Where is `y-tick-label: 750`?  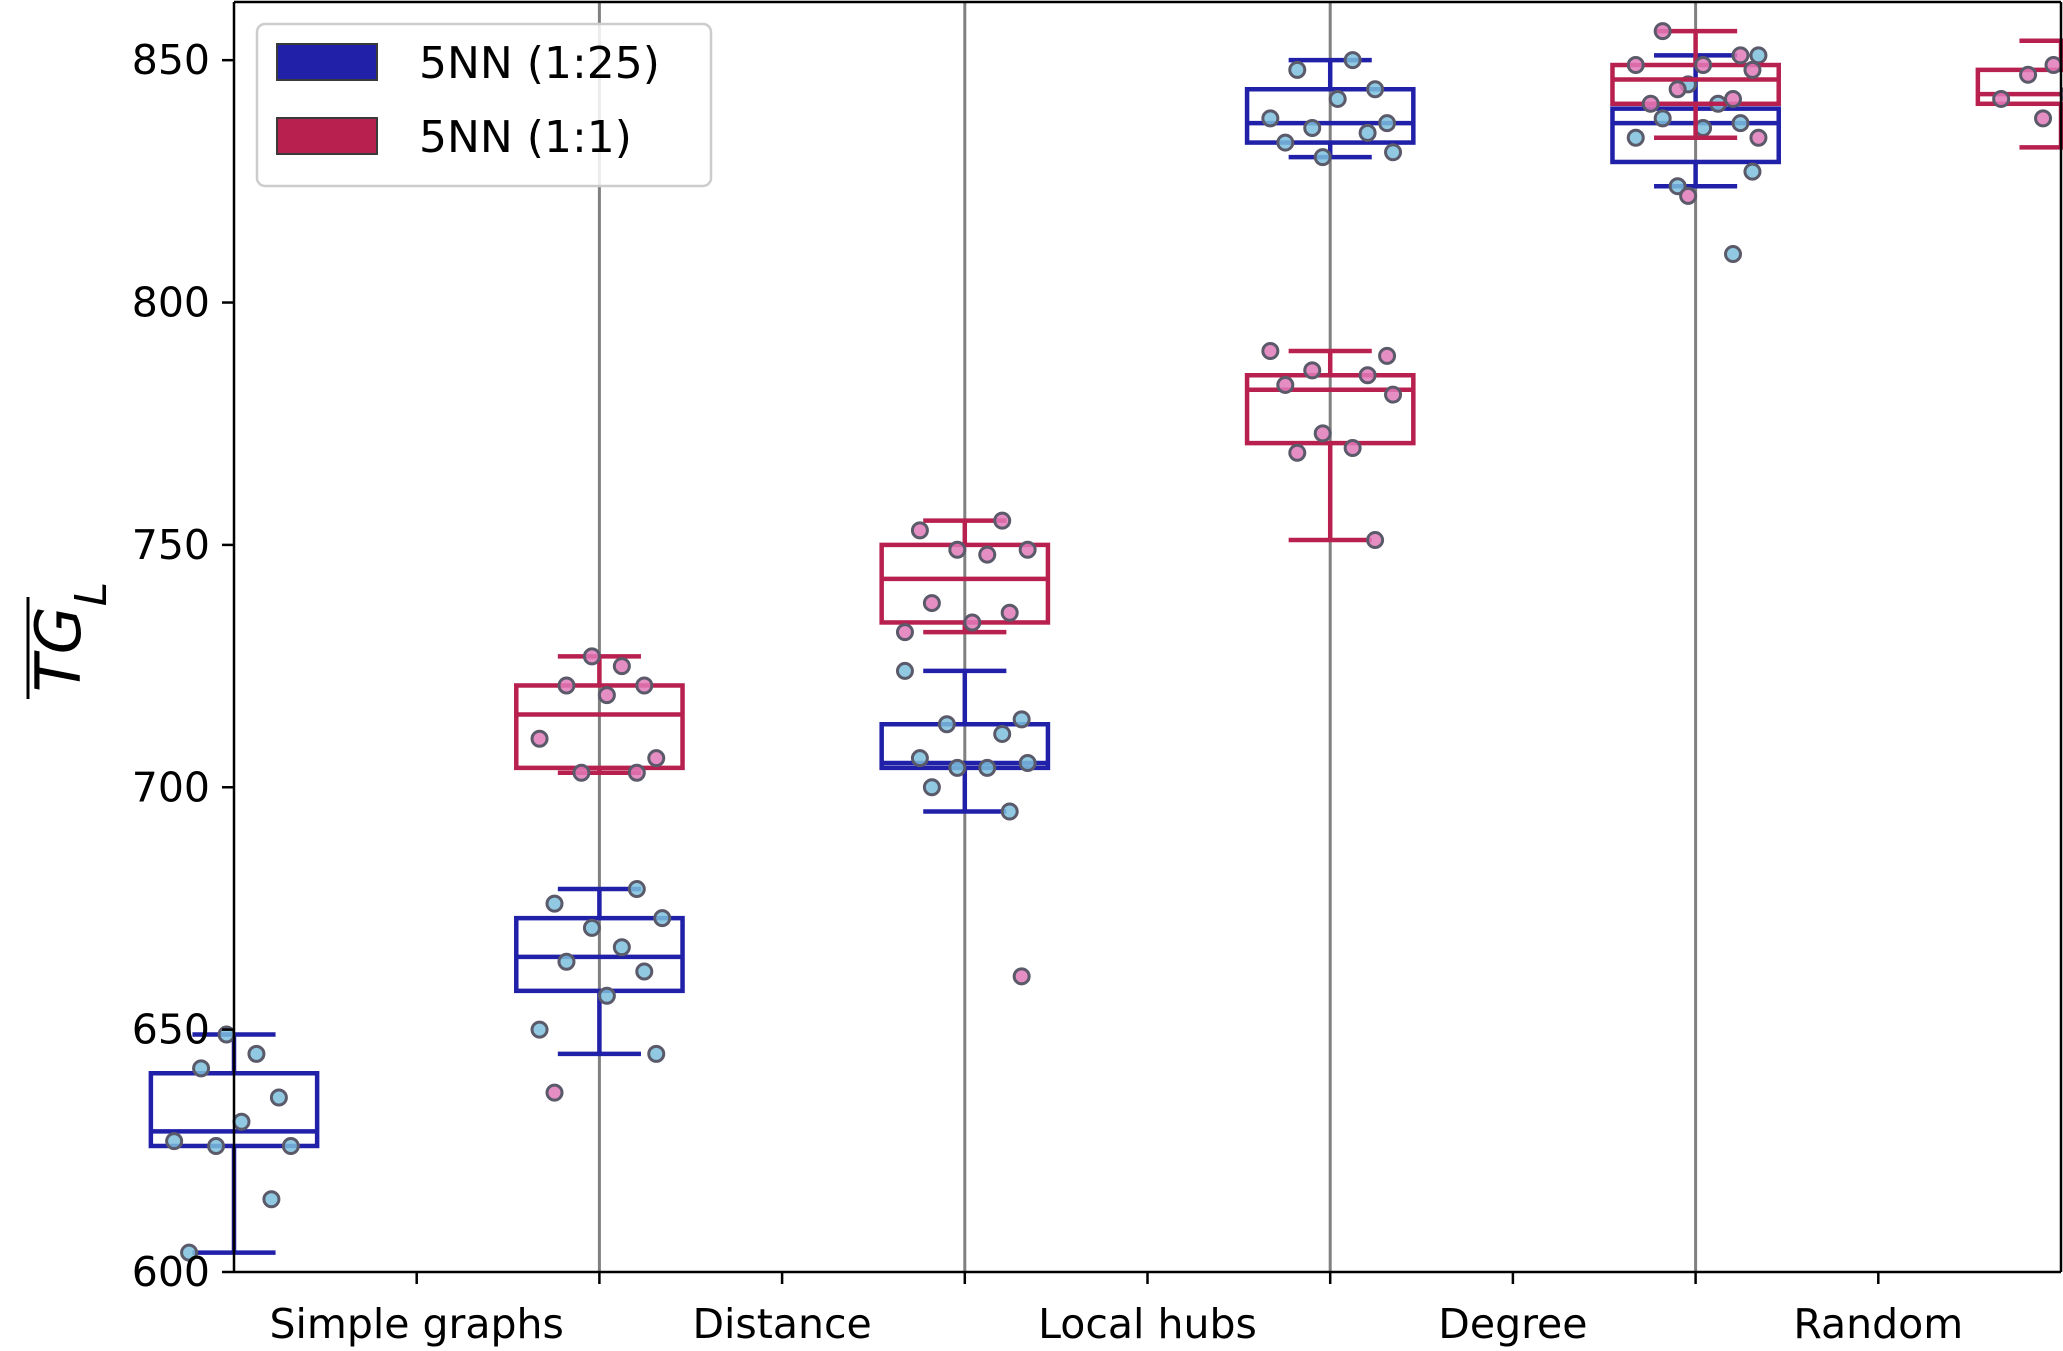
y-tick-label: 750 is located at coordinates (171, 545).